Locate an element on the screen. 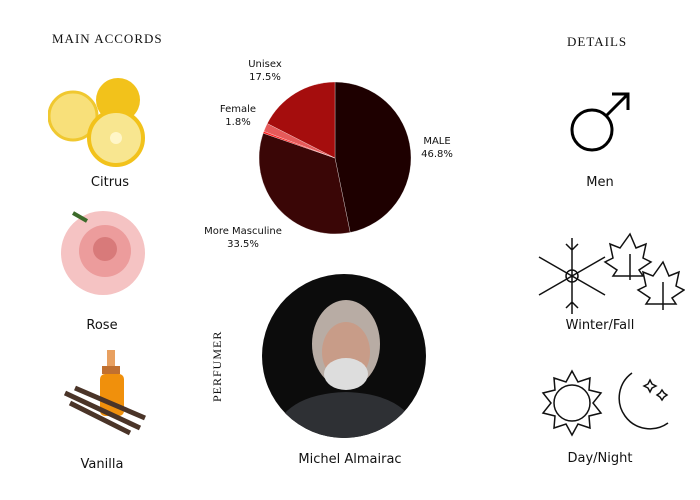 The width and height of the screenshot is (700, 500). label-more-masculine: More Masculine 33.5% is located at coordinates (243, 238).